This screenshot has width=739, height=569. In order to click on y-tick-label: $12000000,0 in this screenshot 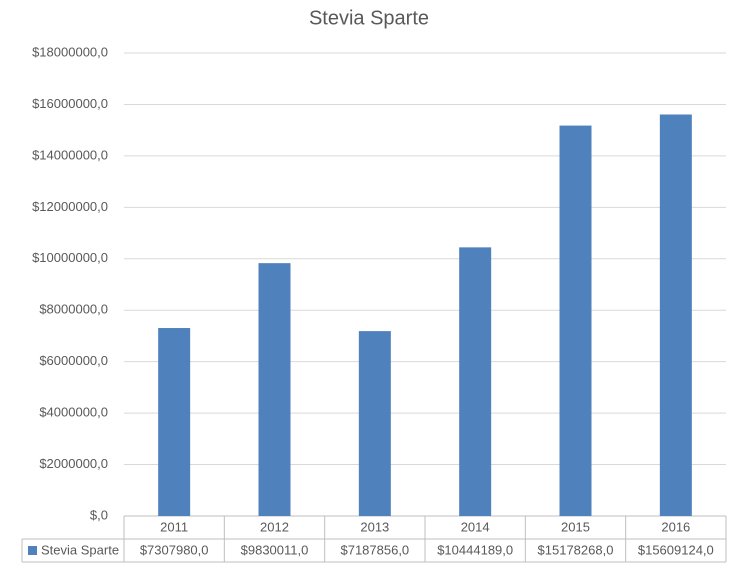, I will do `click(70, 206)`.